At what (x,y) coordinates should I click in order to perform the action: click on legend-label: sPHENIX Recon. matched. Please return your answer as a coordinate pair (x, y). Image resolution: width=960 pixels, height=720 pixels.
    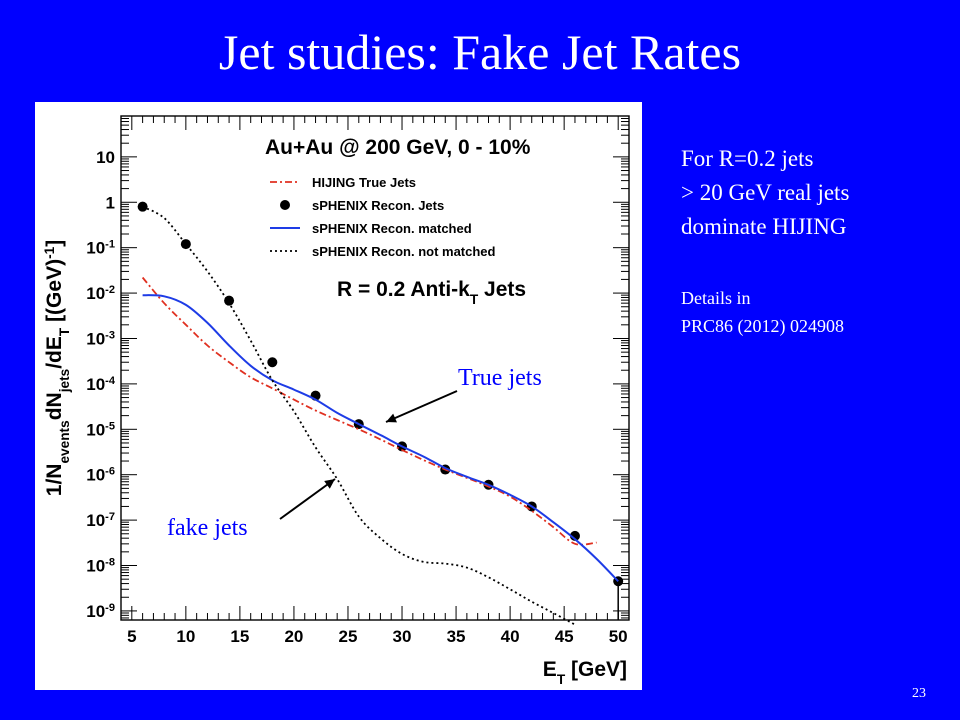
    Looking at the image, I should click on (392, 228).